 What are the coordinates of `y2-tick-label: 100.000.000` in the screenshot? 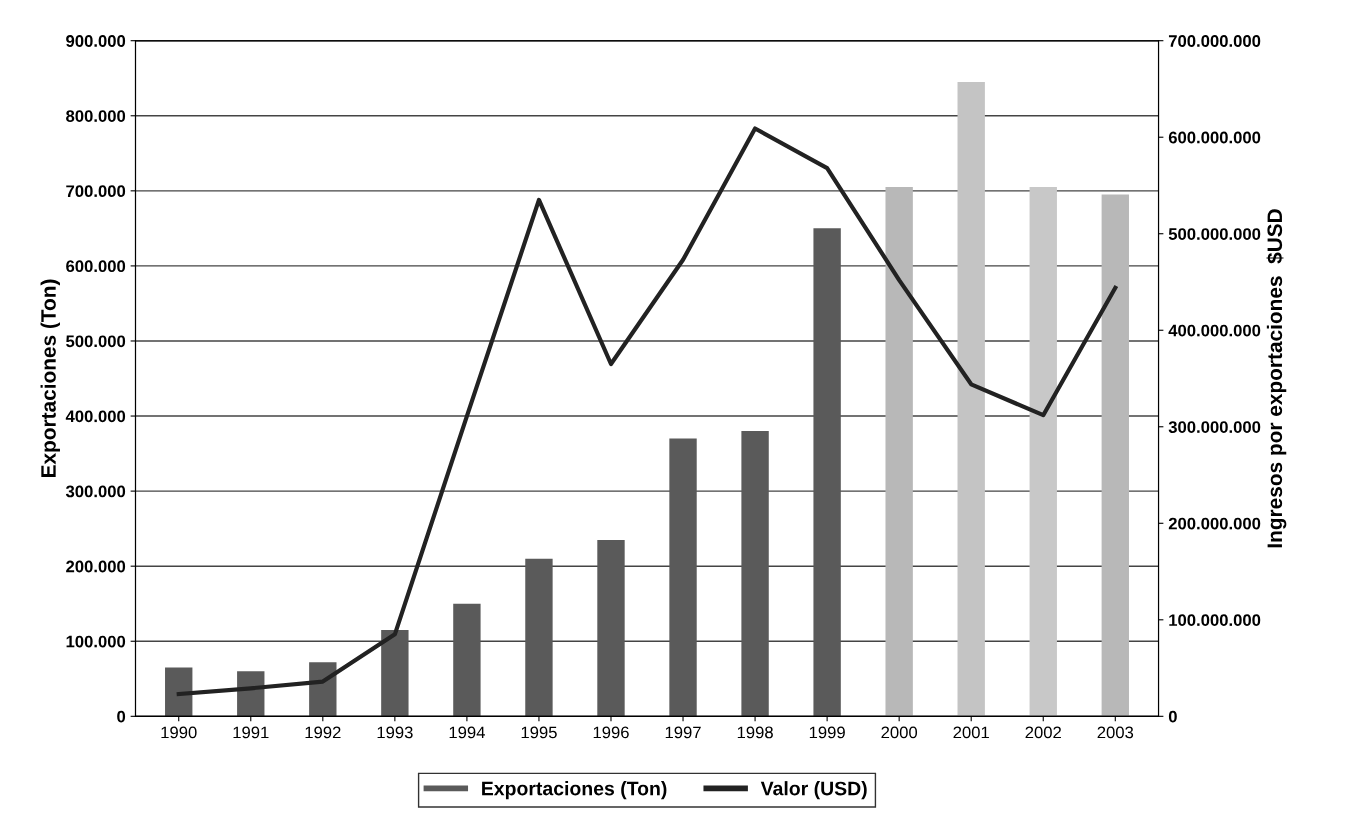 It's located at (1215, 620).